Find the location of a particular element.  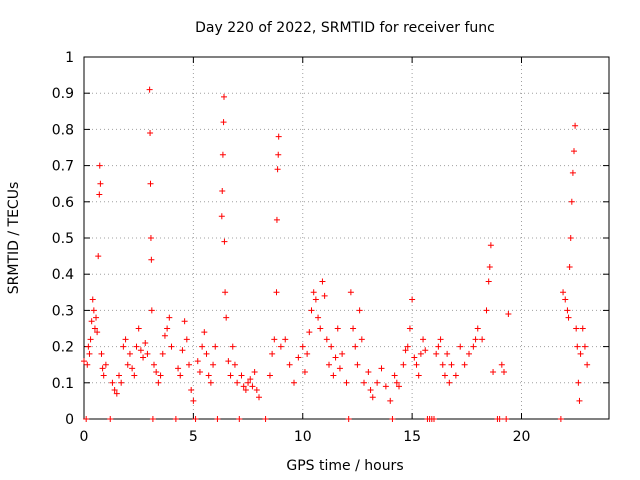

y-tick-label: 0.9 is located at coordinates (63, 94).